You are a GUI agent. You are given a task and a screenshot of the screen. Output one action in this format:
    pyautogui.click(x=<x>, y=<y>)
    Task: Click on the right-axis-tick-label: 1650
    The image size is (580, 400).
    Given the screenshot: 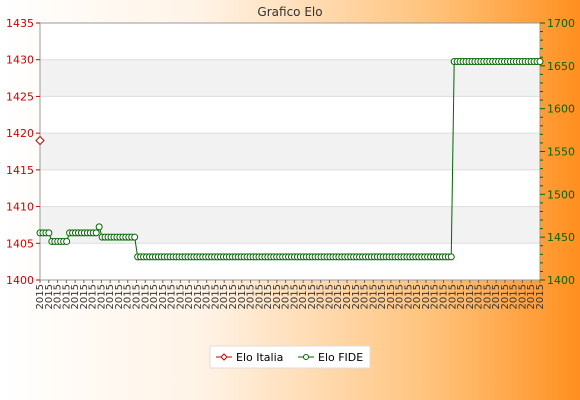 What is the action you would take?
    pyautogui.click(x=561, y=66)
    